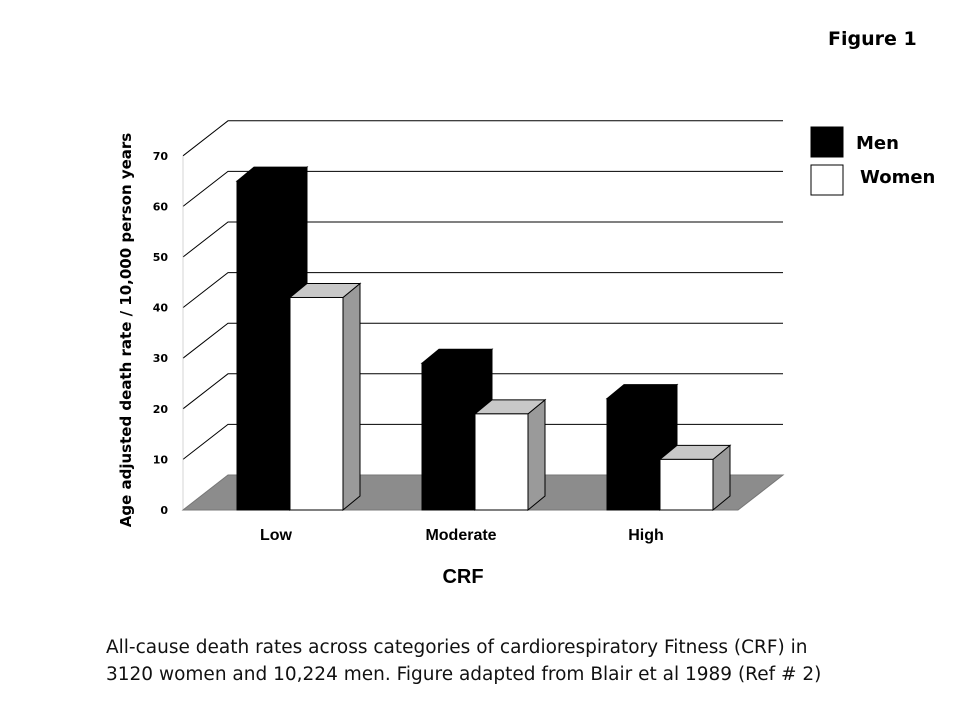 The width and height of the screenshot is (965, 717). Describe the element at coordinates (164, 510) in the screenshot. I see `y-tick-label: 0` at that location.